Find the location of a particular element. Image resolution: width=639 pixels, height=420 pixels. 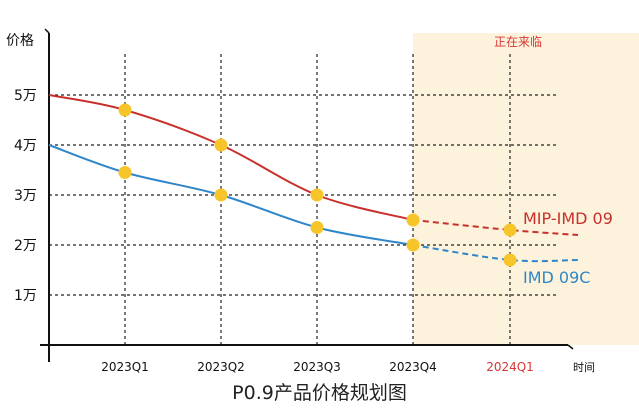

y-tick-label: 1万 is located at coordinates (25, 296).